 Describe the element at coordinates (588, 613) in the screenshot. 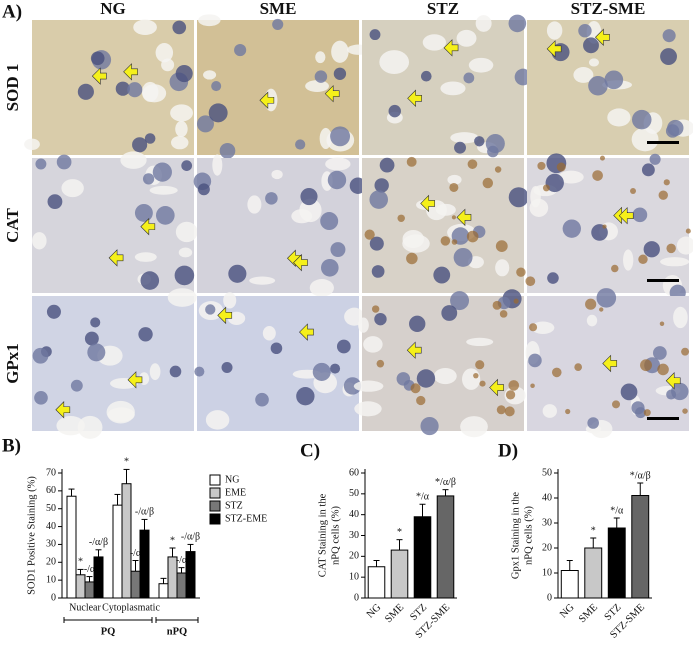

I see `x-tick-label: SME` at that location.